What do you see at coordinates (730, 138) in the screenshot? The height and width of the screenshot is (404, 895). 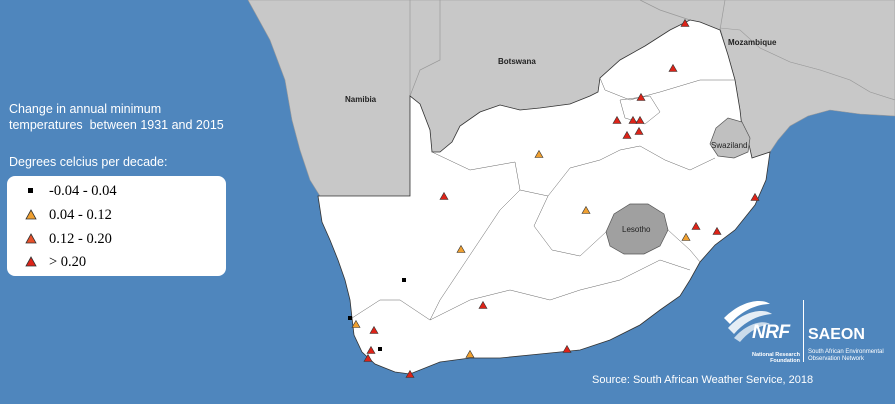 I see `swaziland-land` at bounding box center [730, 138].